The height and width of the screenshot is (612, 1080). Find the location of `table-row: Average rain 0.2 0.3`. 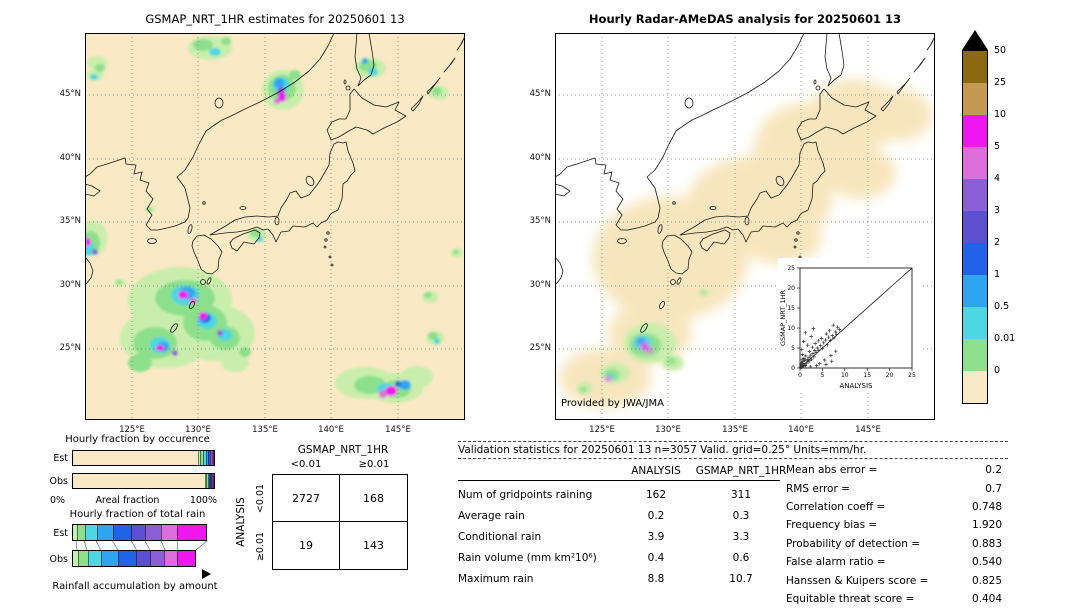

table-row: Average rain 0.2 0.3 is located at coordinates (624, 515).